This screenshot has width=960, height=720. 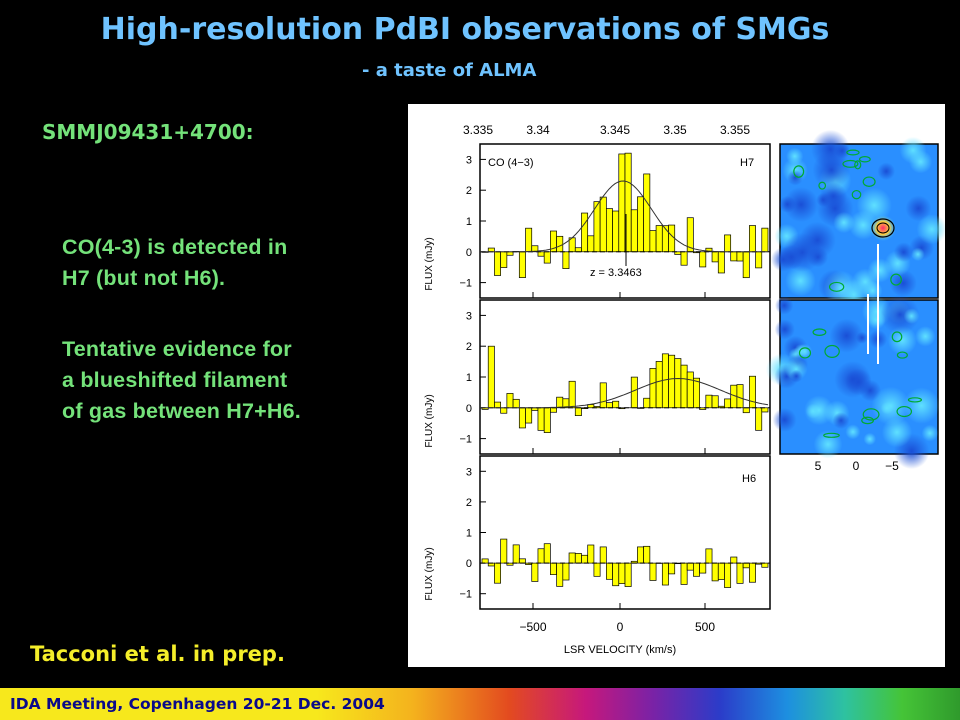 I want to click on x-axis-label: LSR VELOCITY (km/s), so click(x=620, y=650).